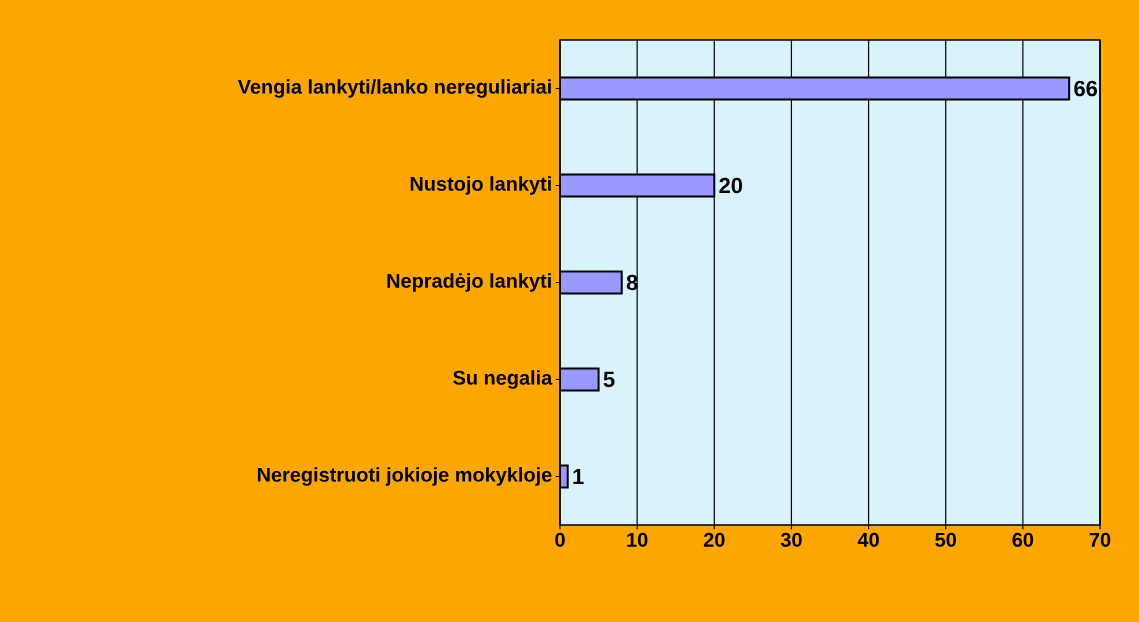  I want to click on y-tick-label: Nustojo lankyti, so click(480, 185).